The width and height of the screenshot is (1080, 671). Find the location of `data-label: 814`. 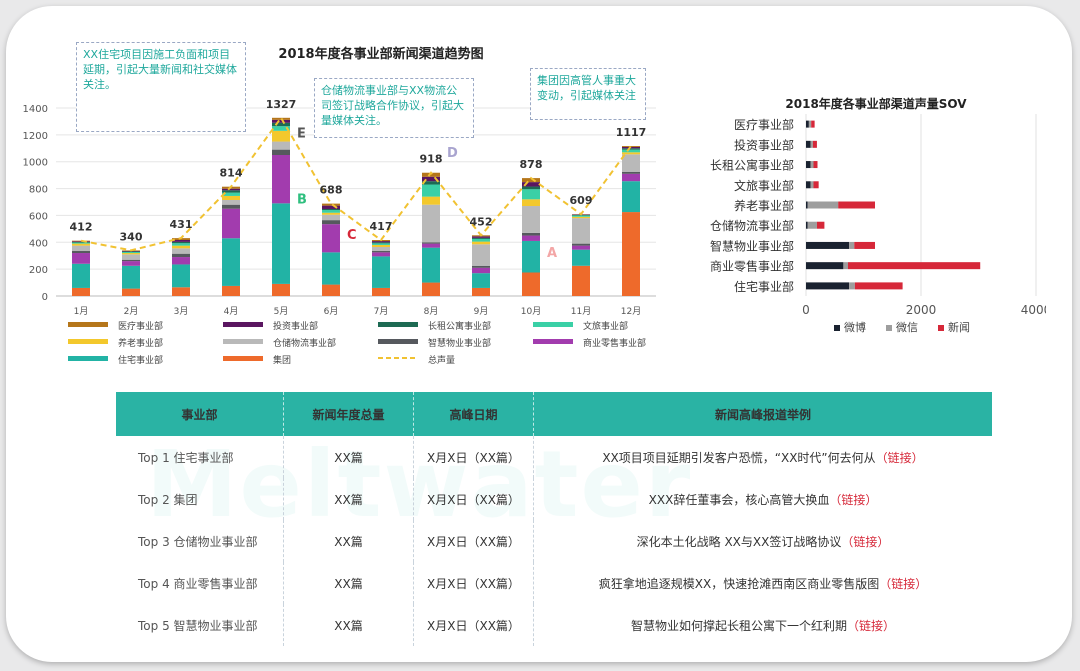

data-label: 814 is located at coordinates (231, 173).